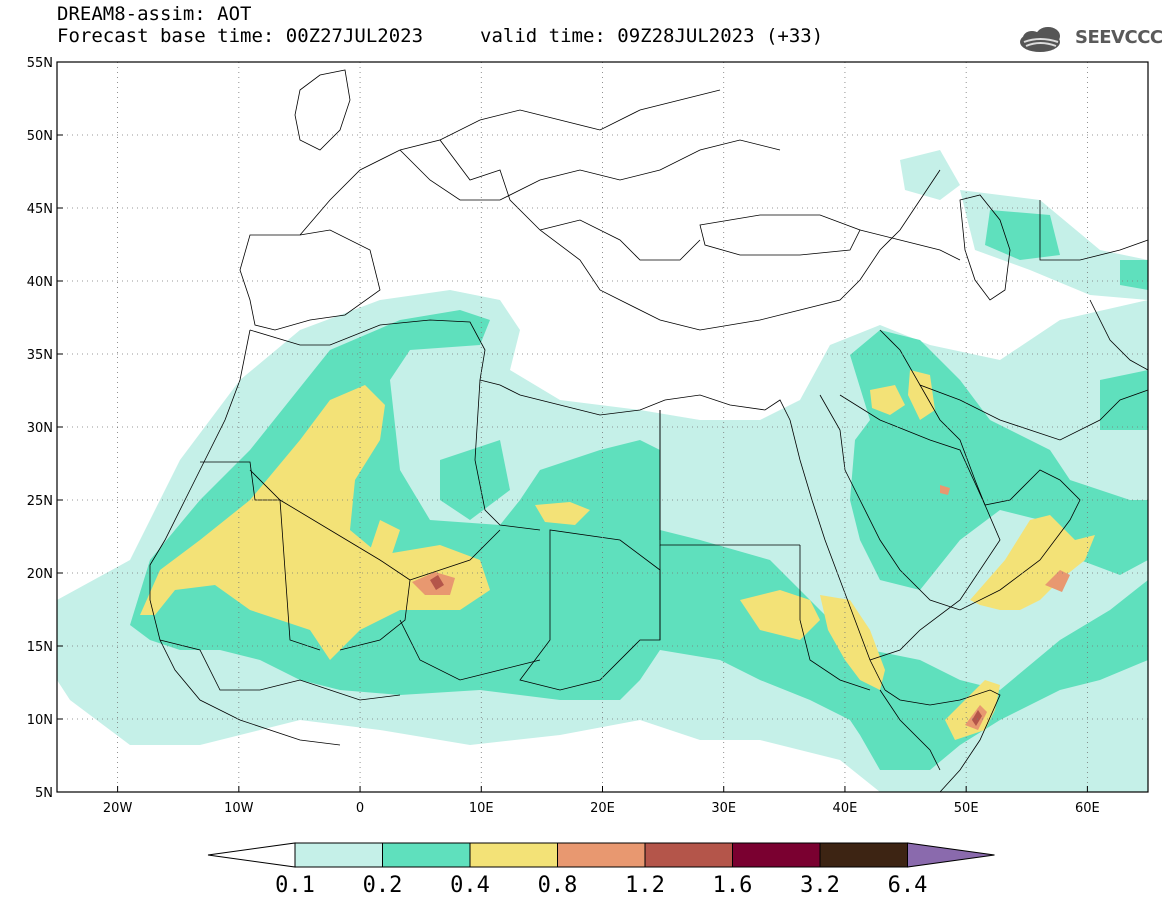  What do you see at coordinates (942, 740) in the screenshot?
I see `coastline-horn-africa` at bounding box center [942, 740].